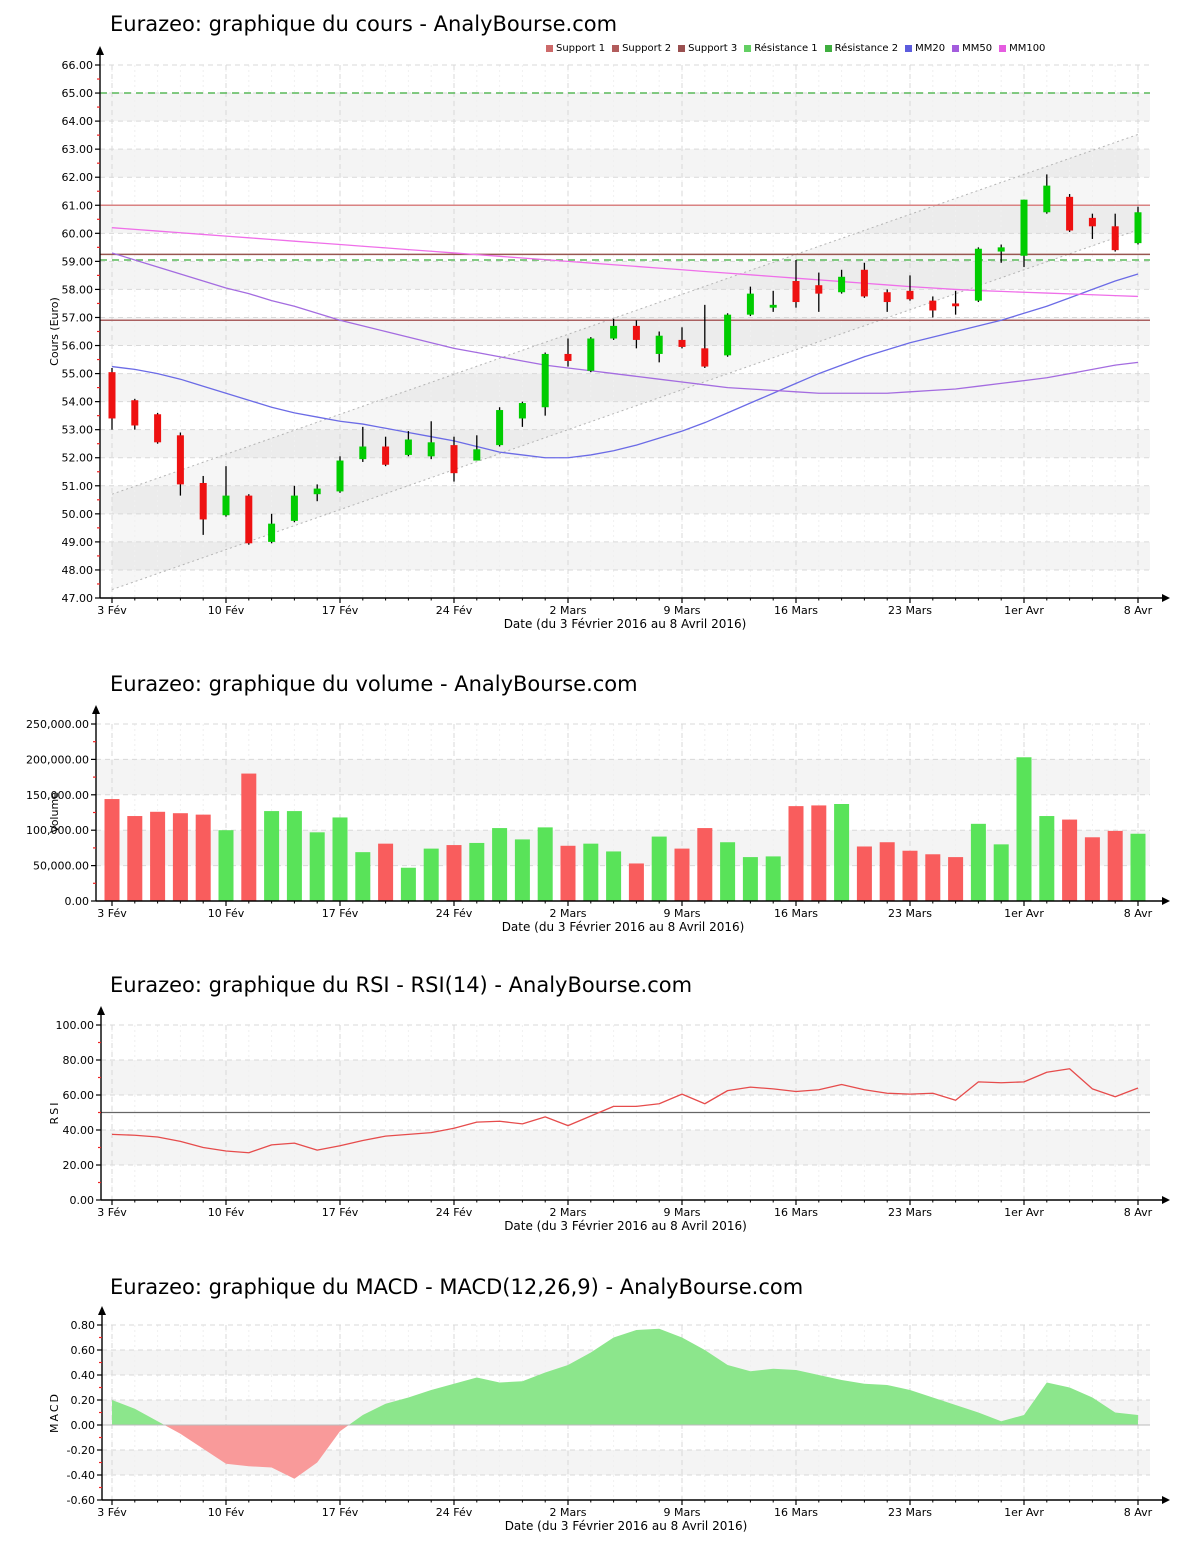 This screenshot has height=1550, width=1200. I want to click on y-axis-tick-label: 55.00, so click(78, 374).